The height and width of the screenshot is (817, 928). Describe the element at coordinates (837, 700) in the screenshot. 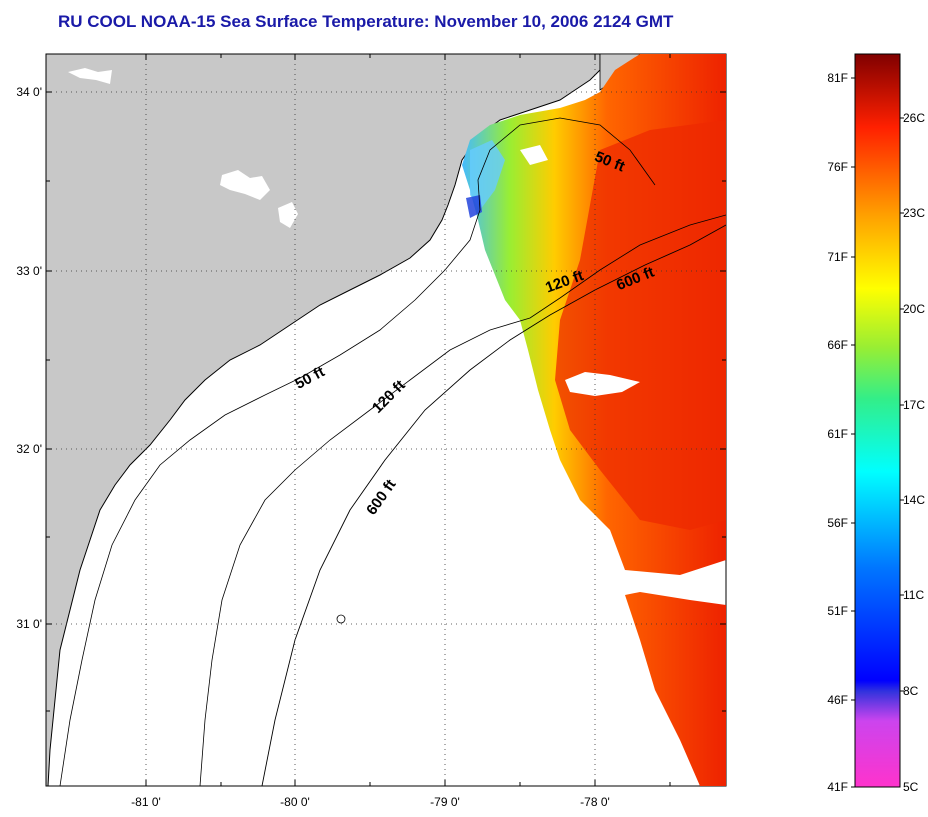

I see `colorbar-label-f: 46F` at that location.